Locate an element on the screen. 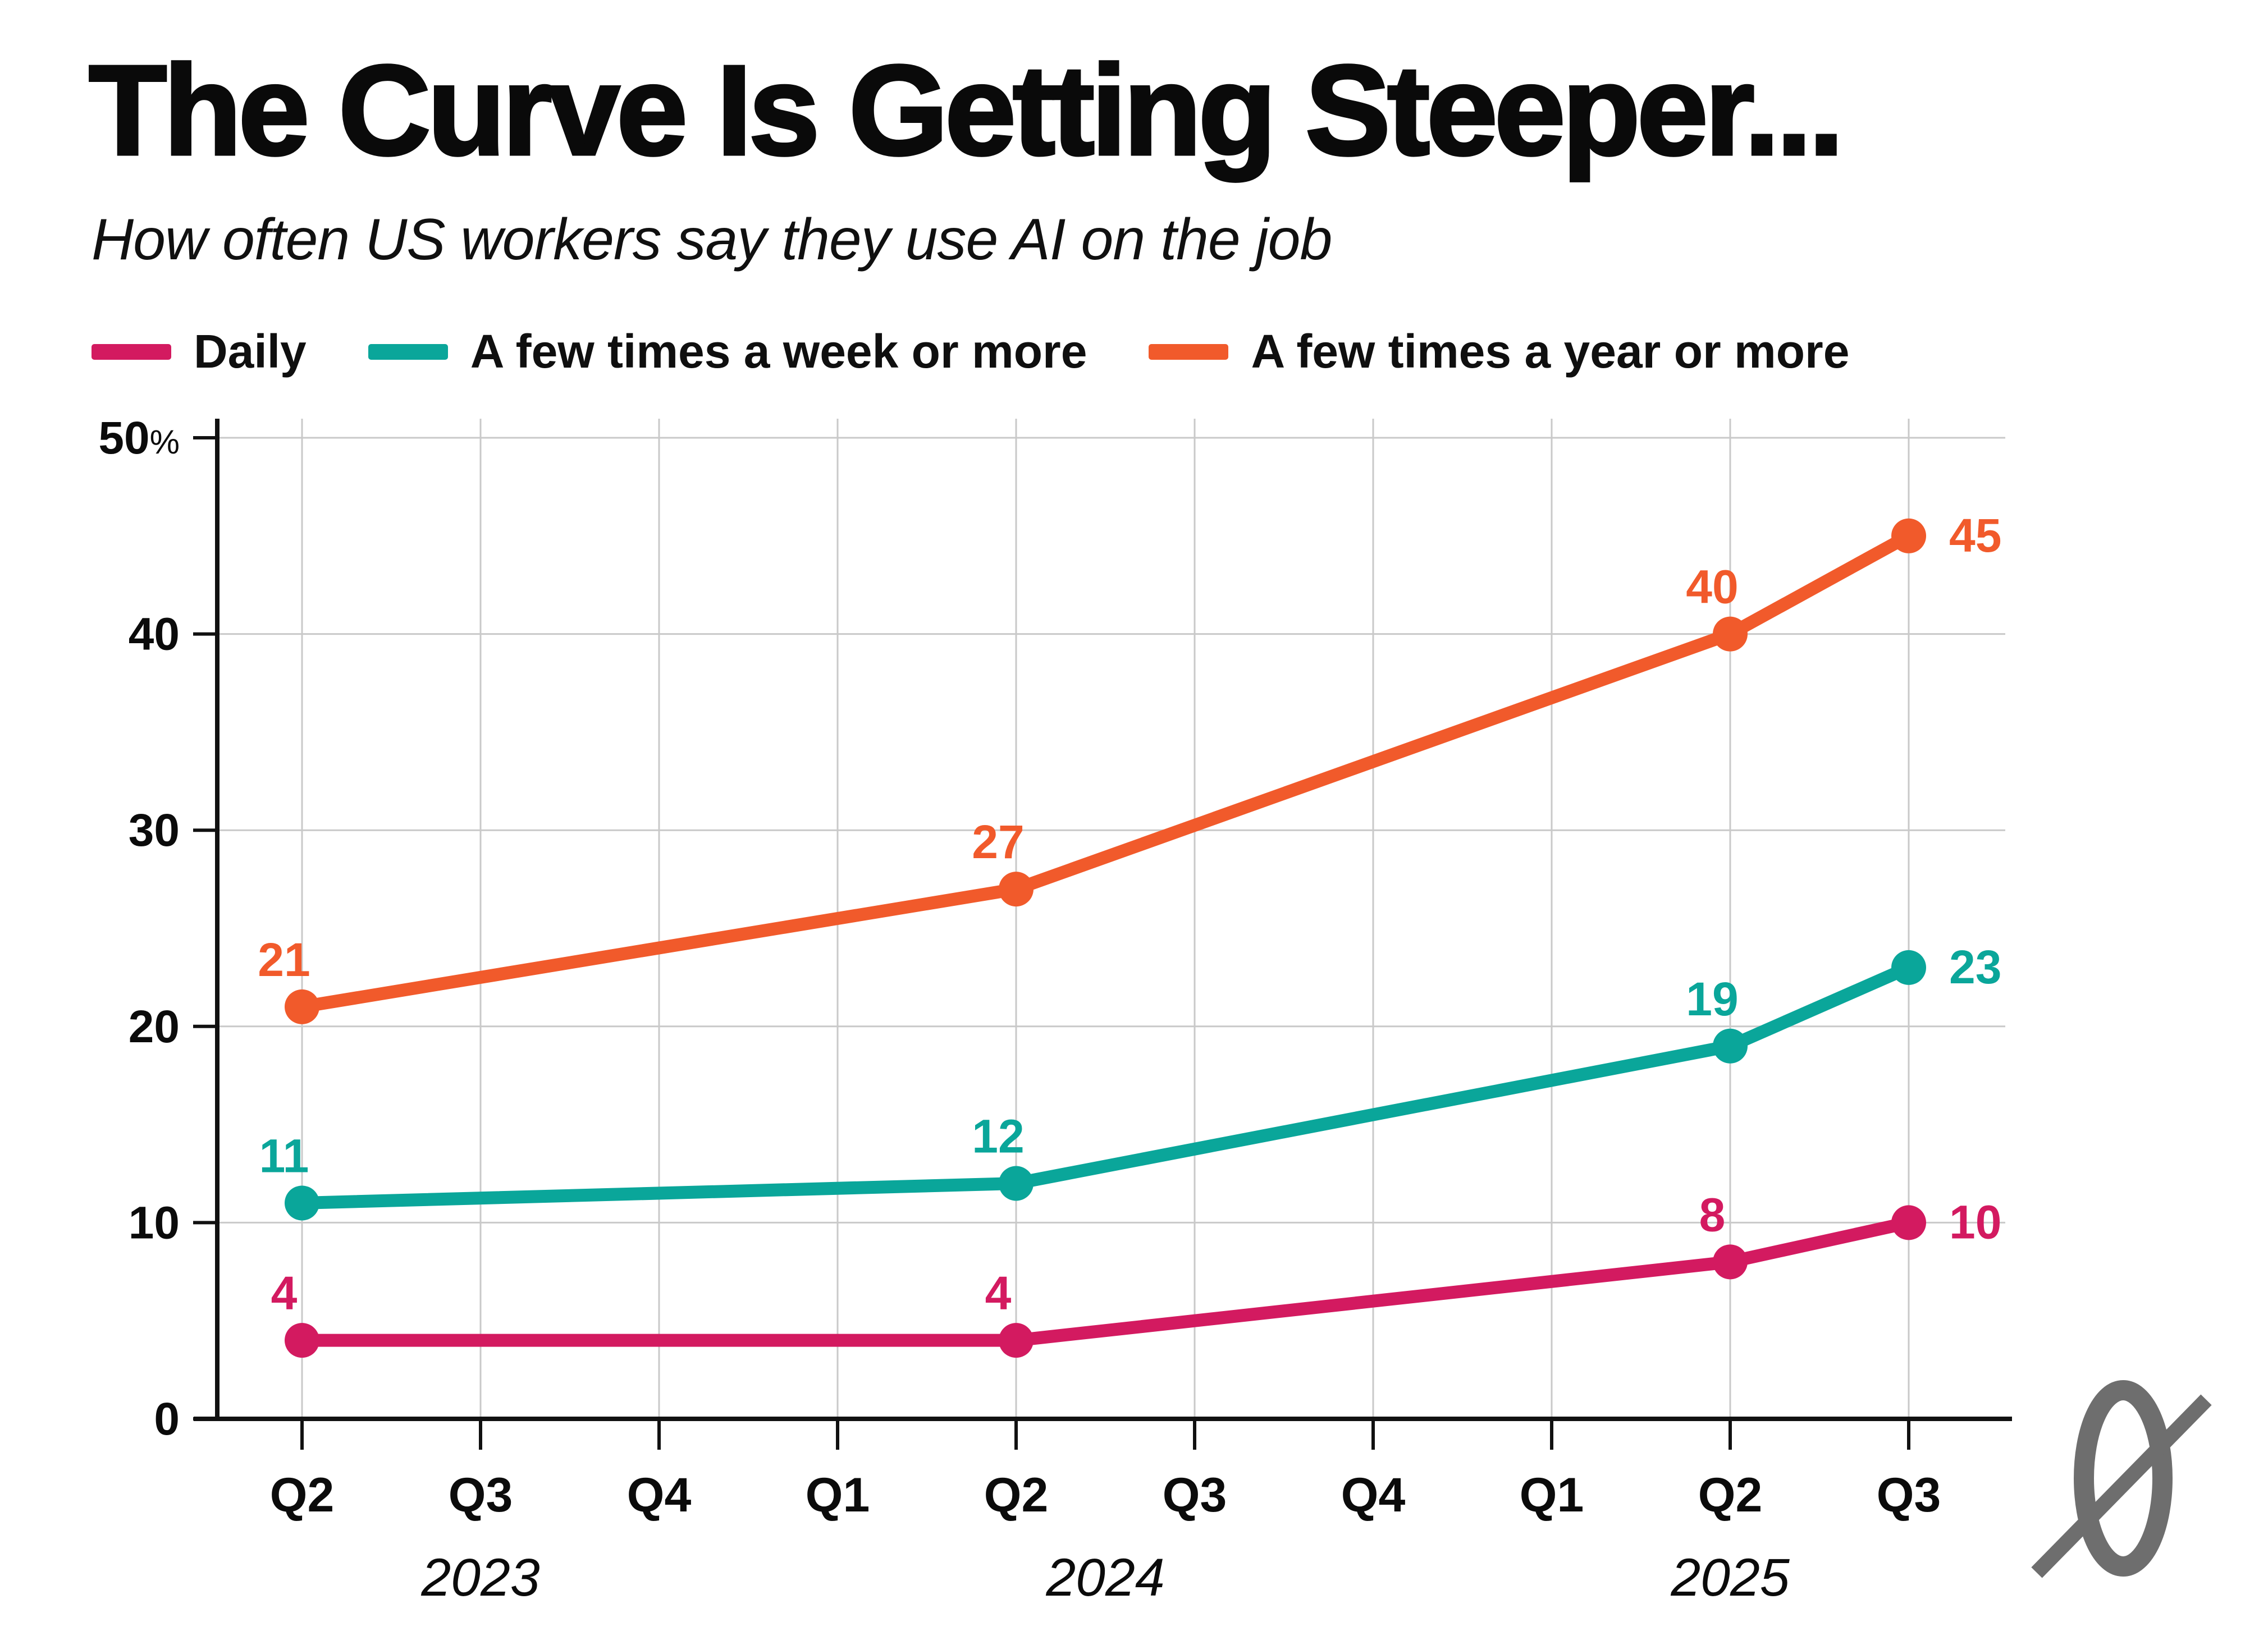 The width and height of the screenshot is (2268, 1631). legend-item-yearly: A few times a year or more is located at coordinates (1499, 351).